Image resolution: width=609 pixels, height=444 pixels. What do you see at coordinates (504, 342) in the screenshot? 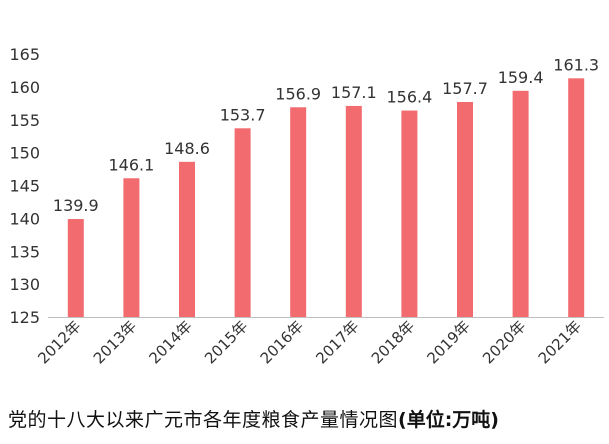
I see `x-tick-label: 2020年` at bounding box center [504, 342].